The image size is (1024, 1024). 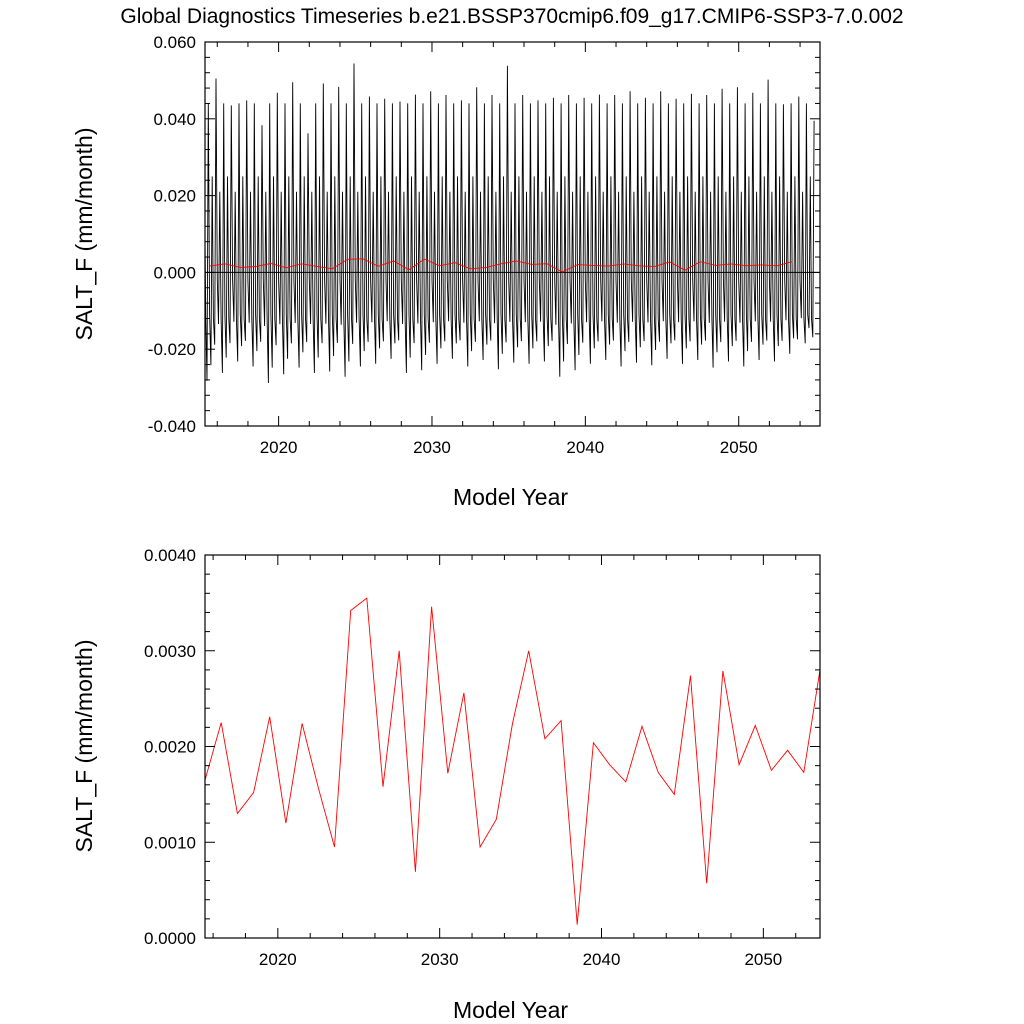 What do you see at coordinates (170, 938) in the screenshot?
I see `y-tick-label: 0.0000` at bounding box center [170, 938].